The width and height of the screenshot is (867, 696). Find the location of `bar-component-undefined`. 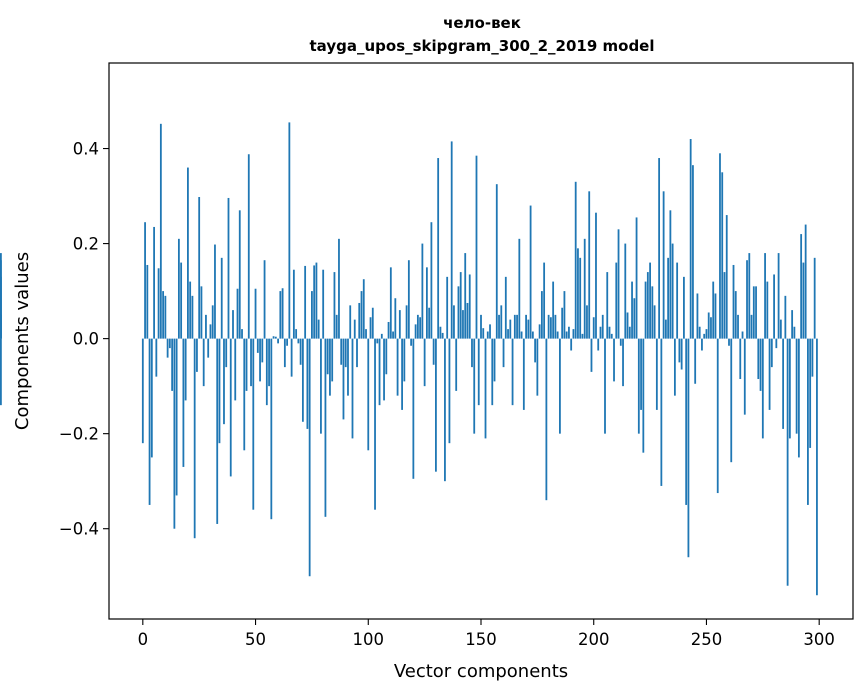

bar-component-undefined is located at coordinates (1, 372).